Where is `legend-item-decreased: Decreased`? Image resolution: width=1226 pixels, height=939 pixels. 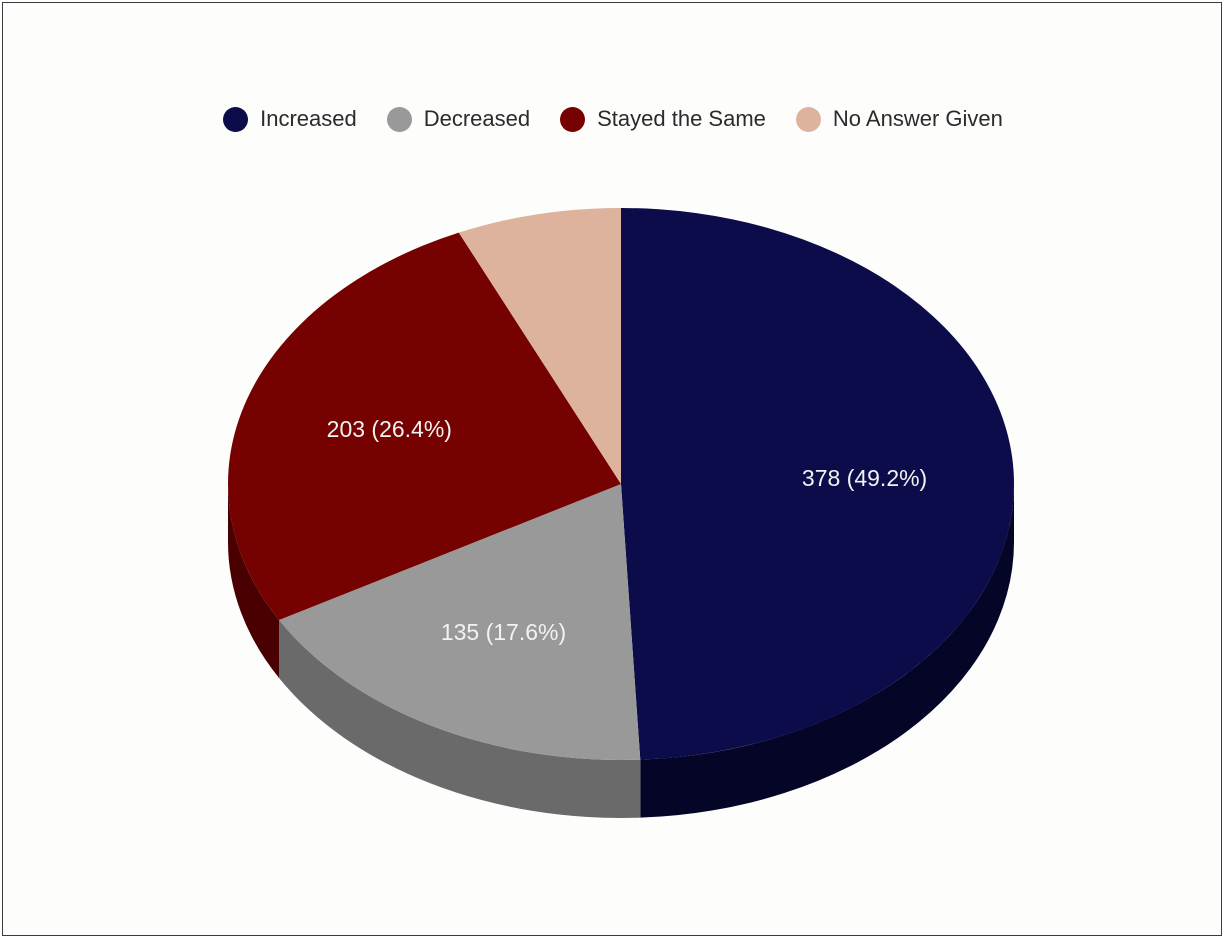
legend-item-decreased: Decreased is located at coordinates (458, 119).